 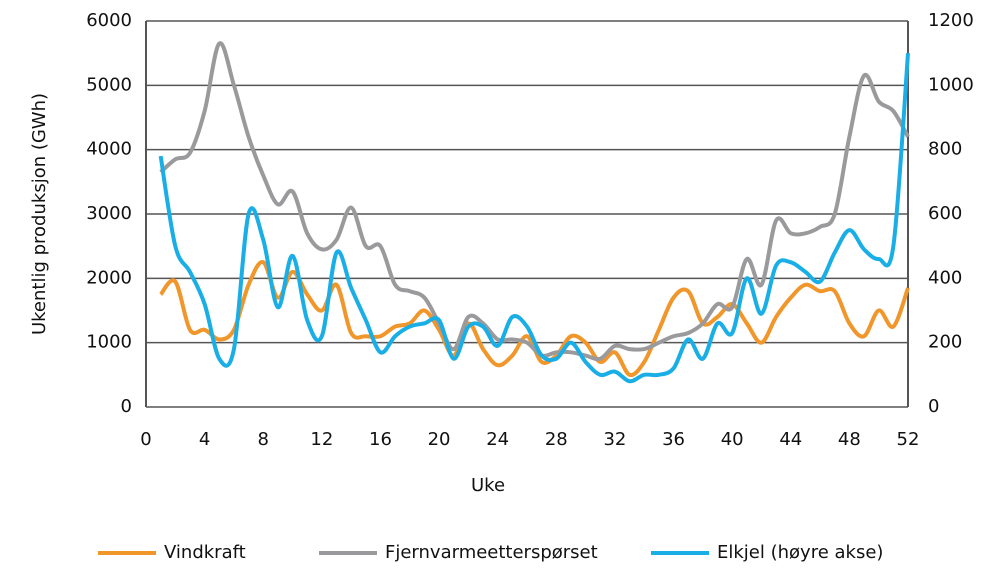 What do you see at coordinates (908, 439) in the screenshot?
I see `x-tick-label: 52` at bounding box center [908, 439].